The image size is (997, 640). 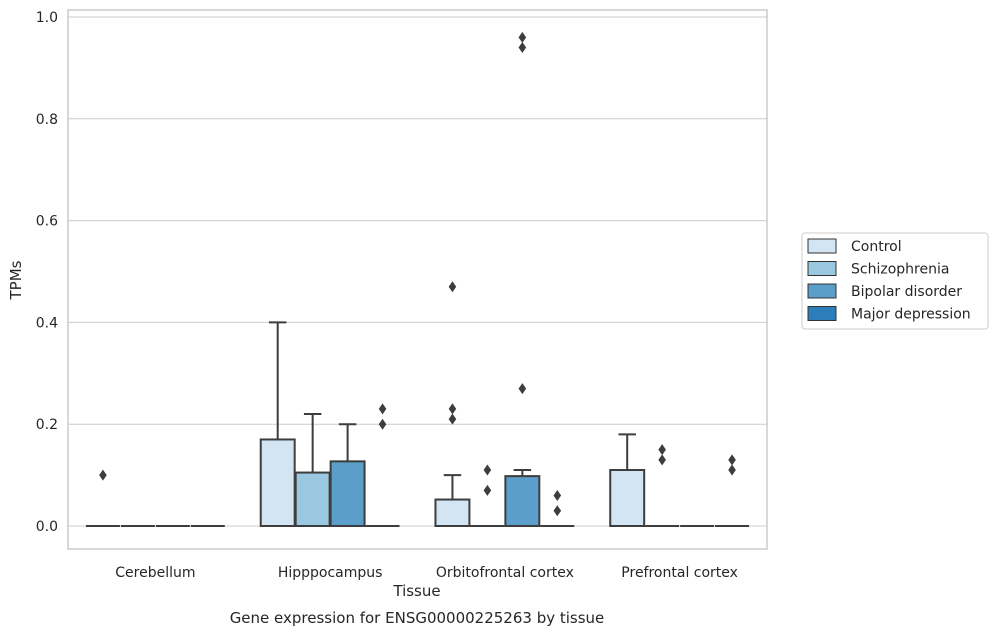 What do you see at coordinates (906, 292) in the screenshot?
I see `legend-label: Bipolar disorder` at bounding box center [906, 292].